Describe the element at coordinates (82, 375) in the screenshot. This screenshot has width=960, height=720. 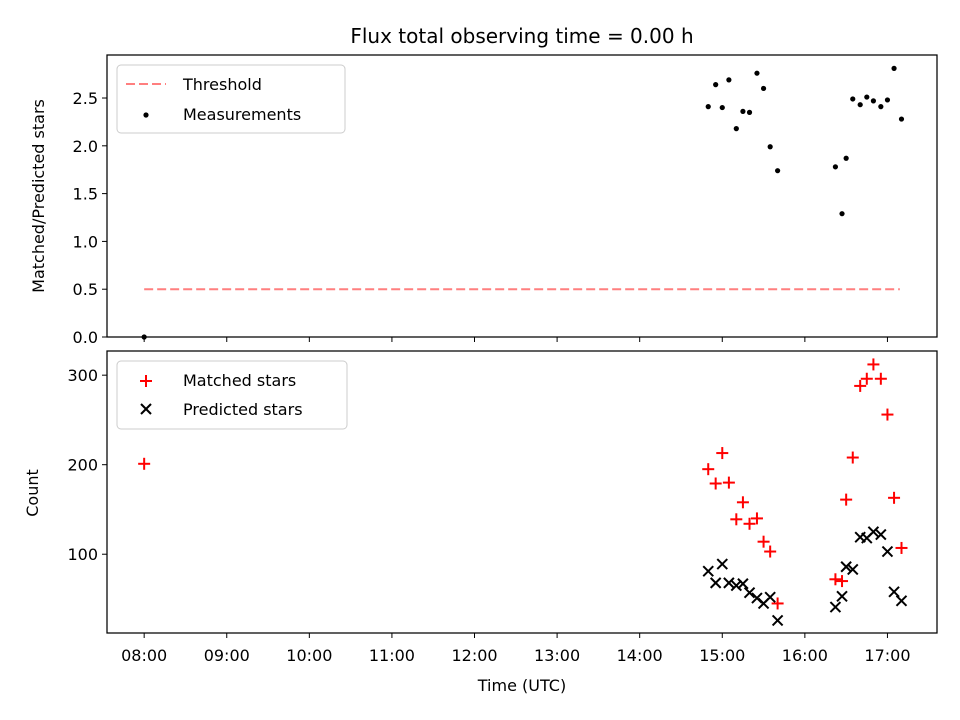
I see `count-y-tick-label: 300` at that location.